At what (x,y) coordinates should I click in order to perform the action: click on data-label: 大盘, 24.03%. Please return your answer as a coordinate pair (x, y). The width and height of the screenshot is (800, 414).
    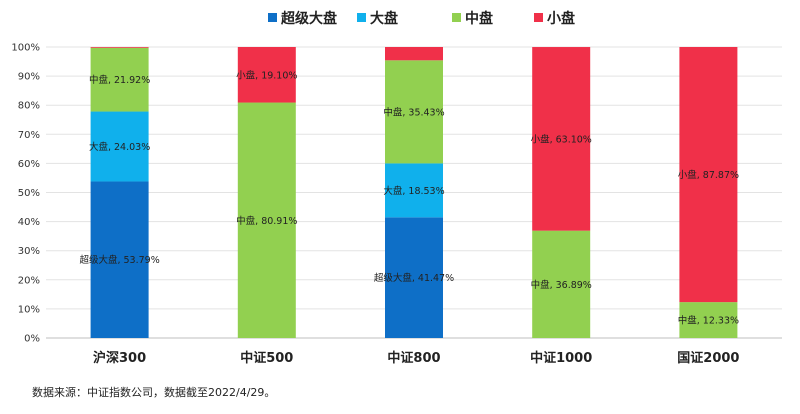
    Looking at the image, I should click on (119, 147).